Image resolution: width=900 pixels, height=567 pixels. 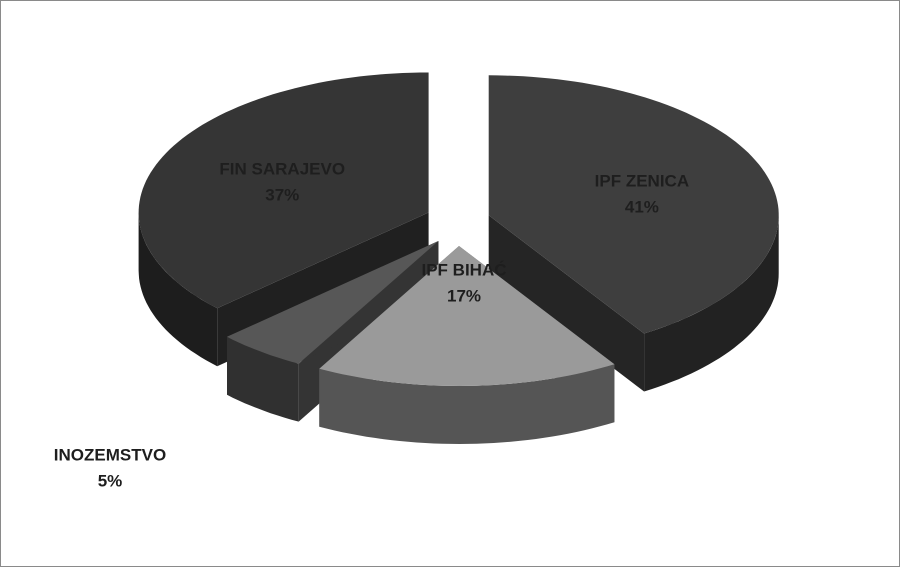 I want to click on data-label-name: FIN SARAJEVO, so click(x=282, y=168).